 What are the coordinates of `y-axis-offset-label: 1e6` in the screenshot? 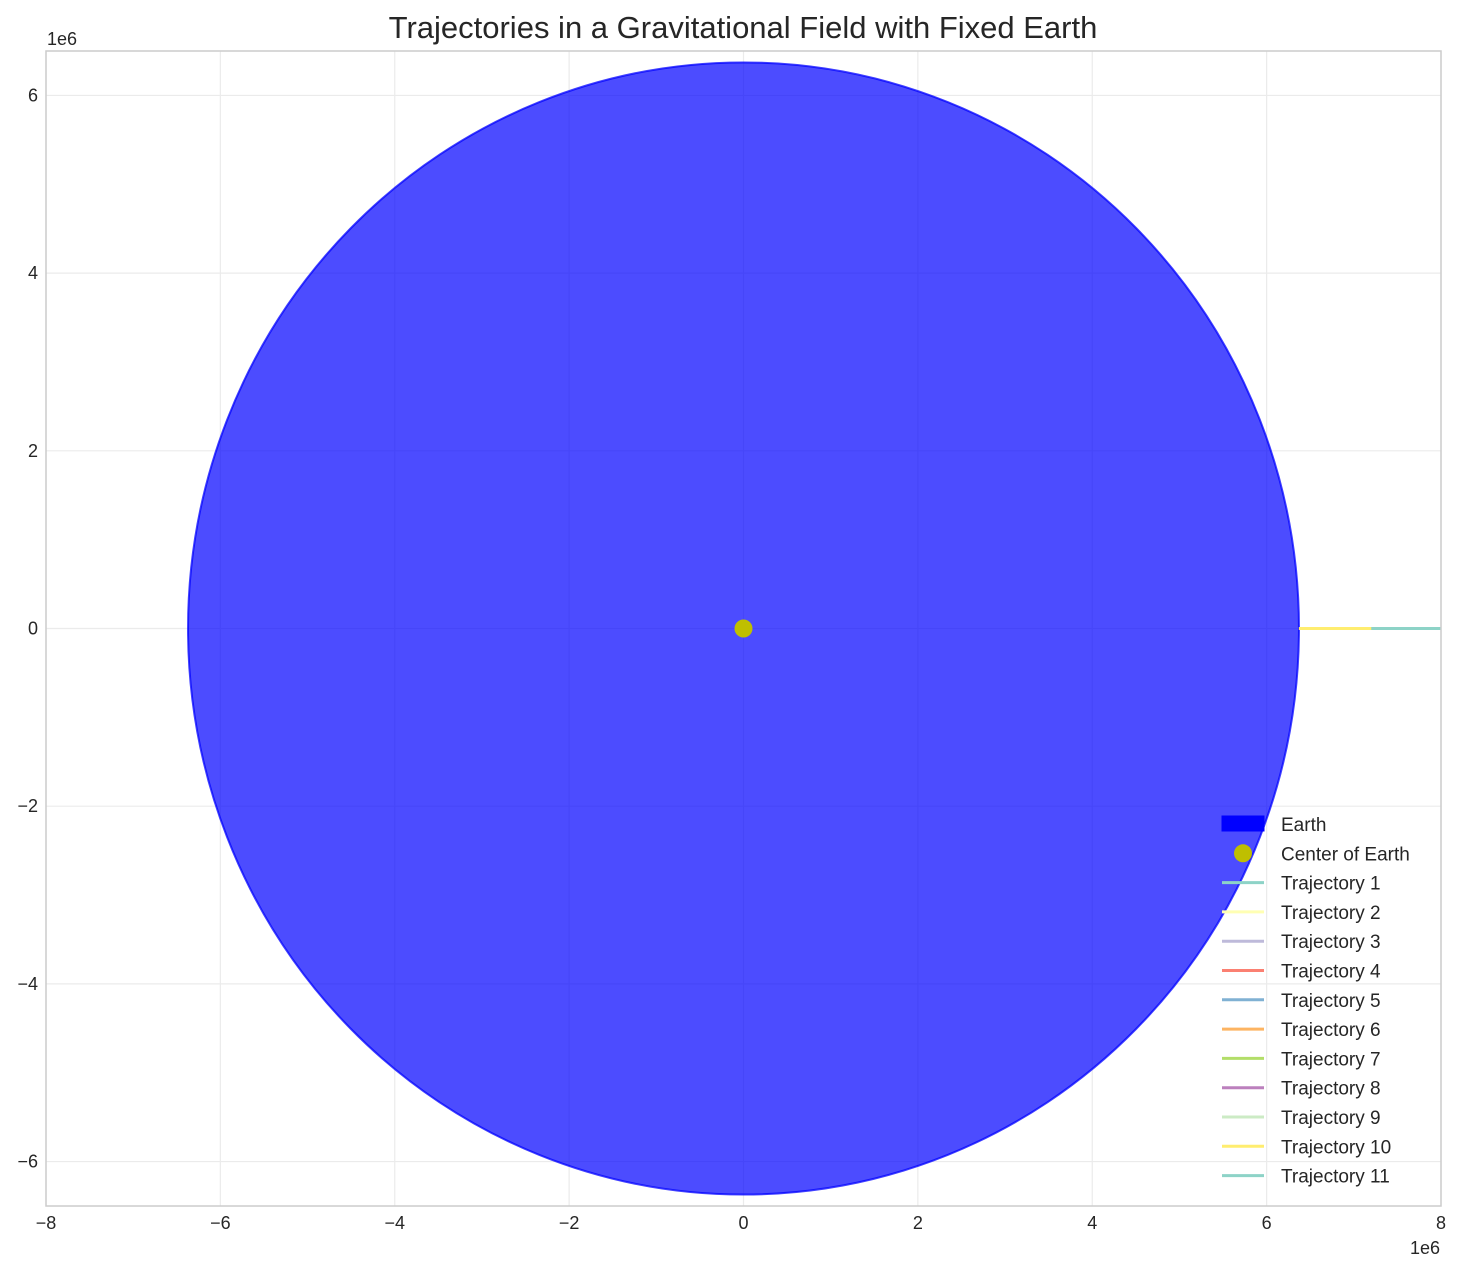 It's located at (62, 39).